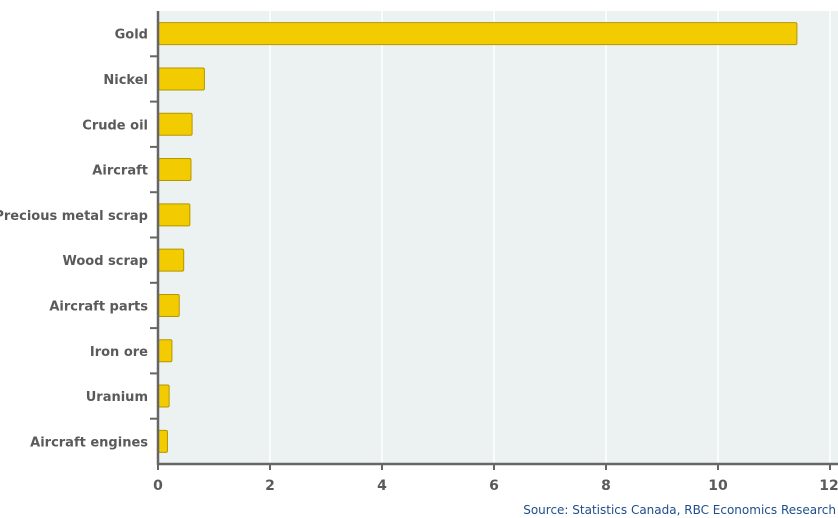 The width and height of the screenshot is (838, 518). I want to click on category-label: Aircraft parts, so click(98, 306).